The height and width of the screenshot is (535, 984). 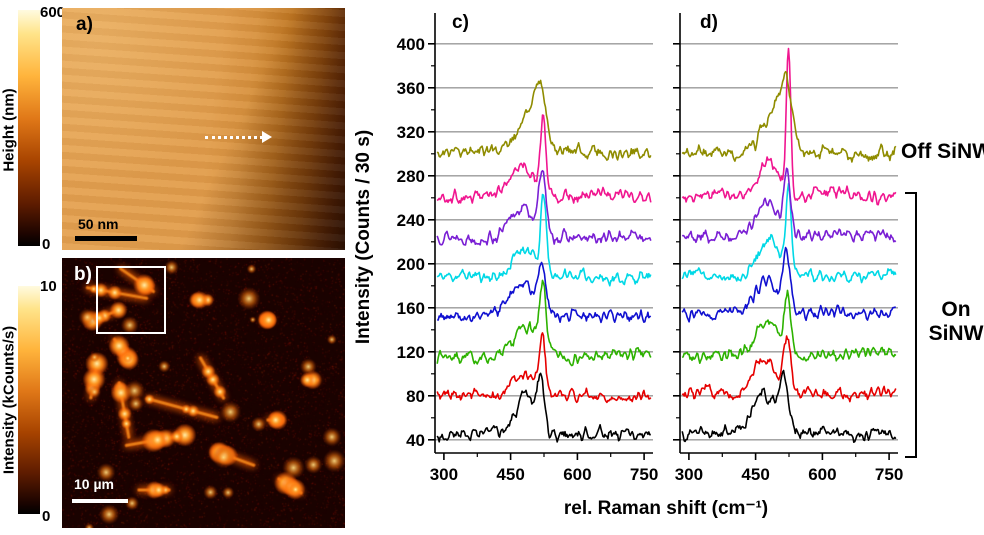 What do you see at coordinates (267, 137) in the screenshot?
I see `scan-direction-arrow-head` at bounding box center [267, 137].